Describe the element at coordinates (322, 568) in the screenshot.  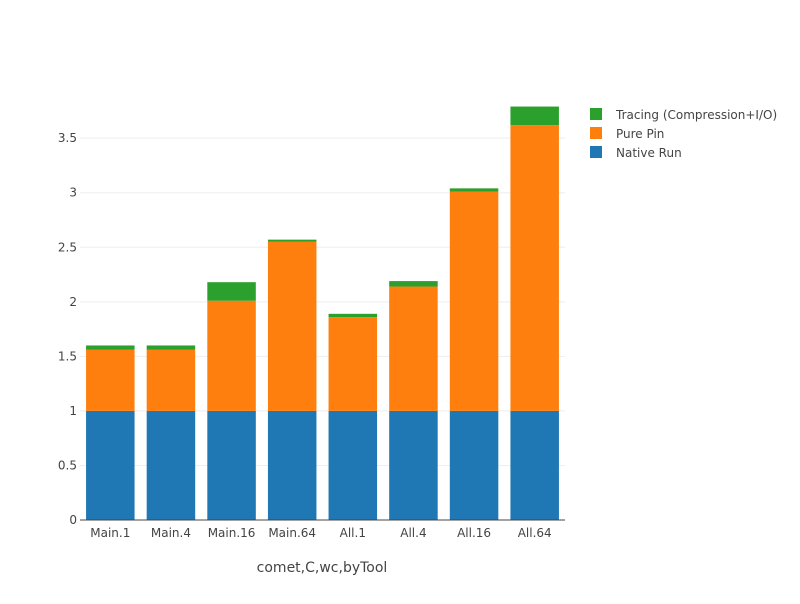
I see `x-axis-title: comet,C,wc,byTool` at that location.